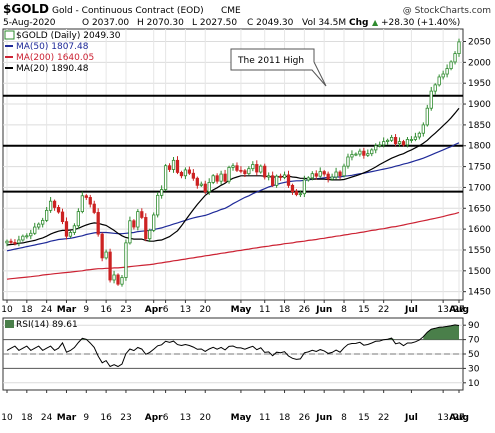  I want to click on quote-volume: Vol 34.5M, so click(324, 23).